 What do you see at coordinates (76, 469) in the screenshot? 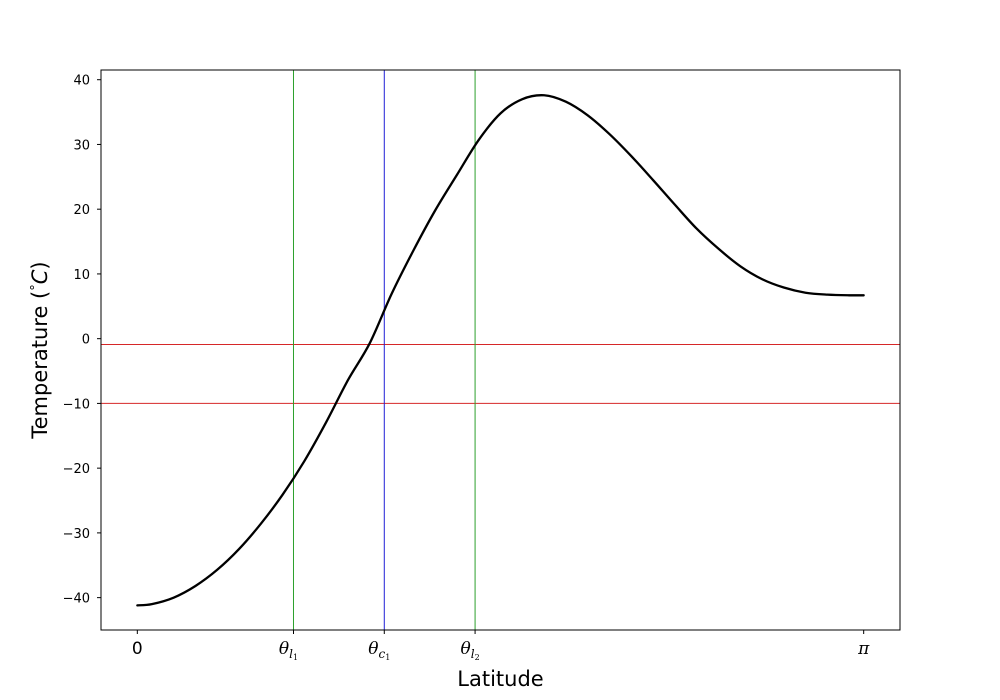
I see `y-tick-label: −20` at bounding box center [76, 469].